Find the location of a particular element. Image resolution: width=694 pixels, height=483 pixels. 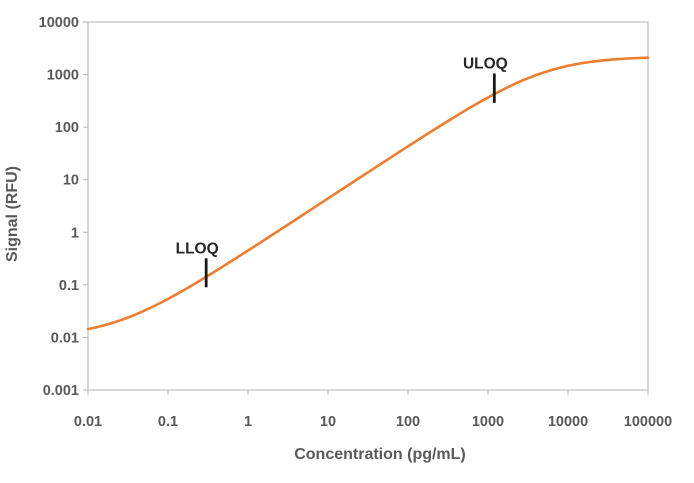

y-tick-label: 10 is located at coordinates (71, 181).